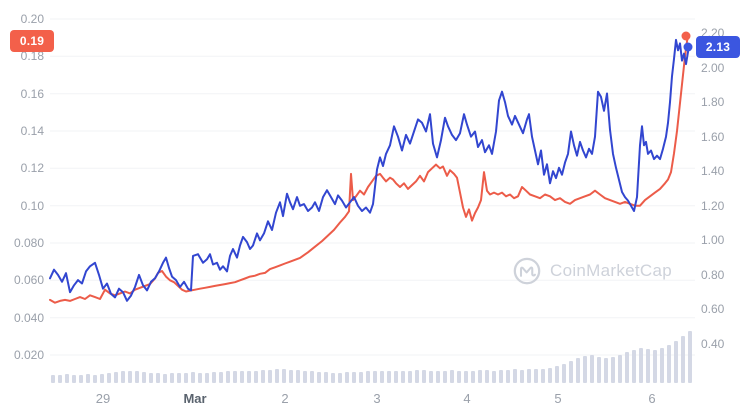  What do you see at coordinates (285, 398) in the screenshot?
I see `x-axis-tick: 2` at bounding box center [285, 398].